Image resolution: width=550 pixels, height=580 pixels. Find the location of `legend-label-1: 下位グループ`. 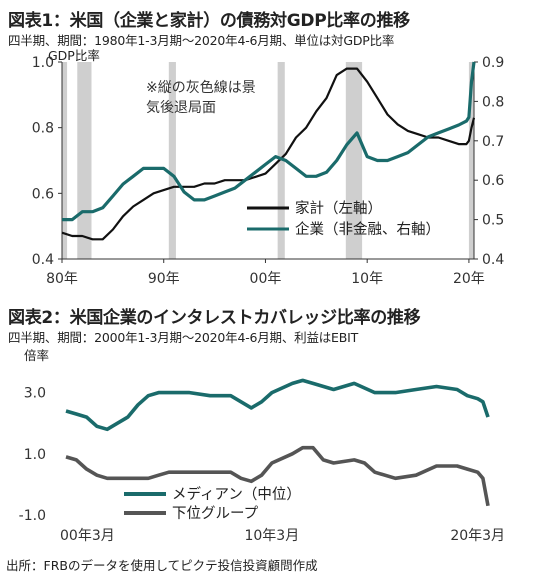

legend-label-1: 下位グループ is located at coordinates (215, 513).